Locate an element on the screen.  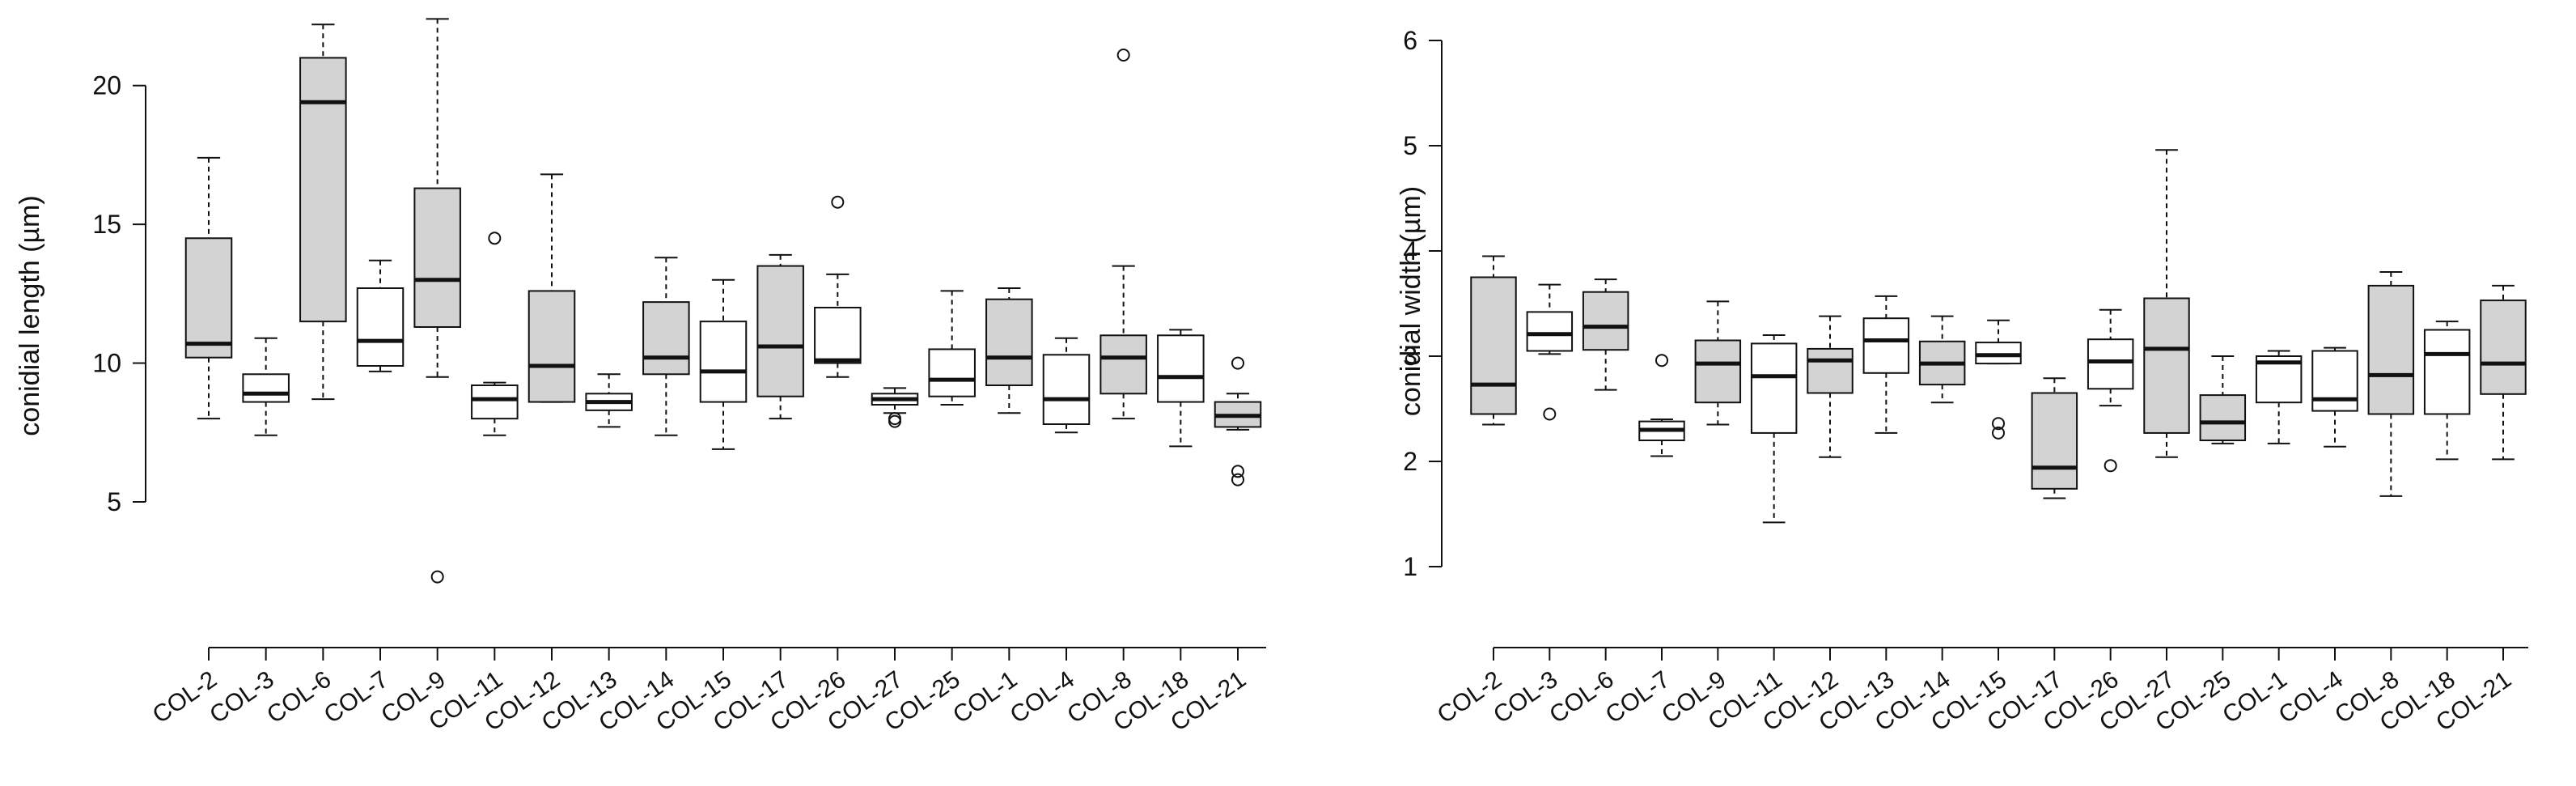
y-axis-label: conidial width (µm) is located at coordinates (1411, 301).